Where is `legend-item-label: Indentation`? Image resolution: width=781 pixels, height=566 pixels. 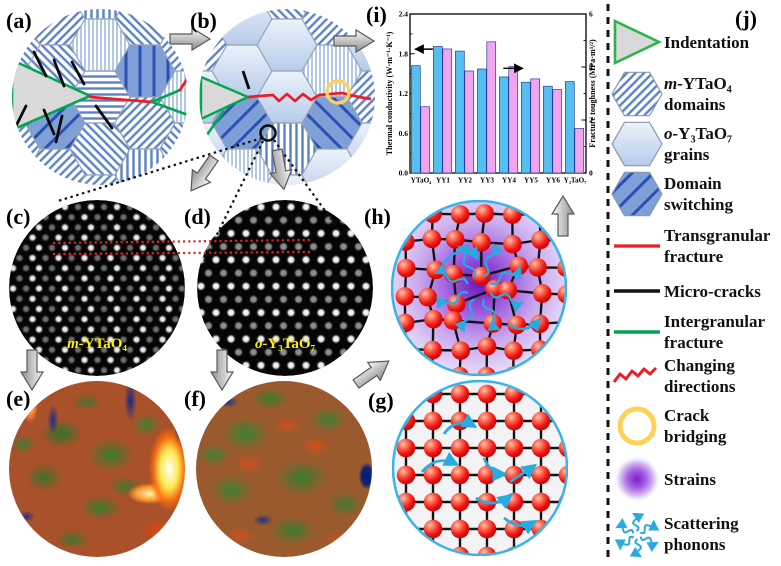 legend-item-label: Indentation is located at coordinates (707, 42).